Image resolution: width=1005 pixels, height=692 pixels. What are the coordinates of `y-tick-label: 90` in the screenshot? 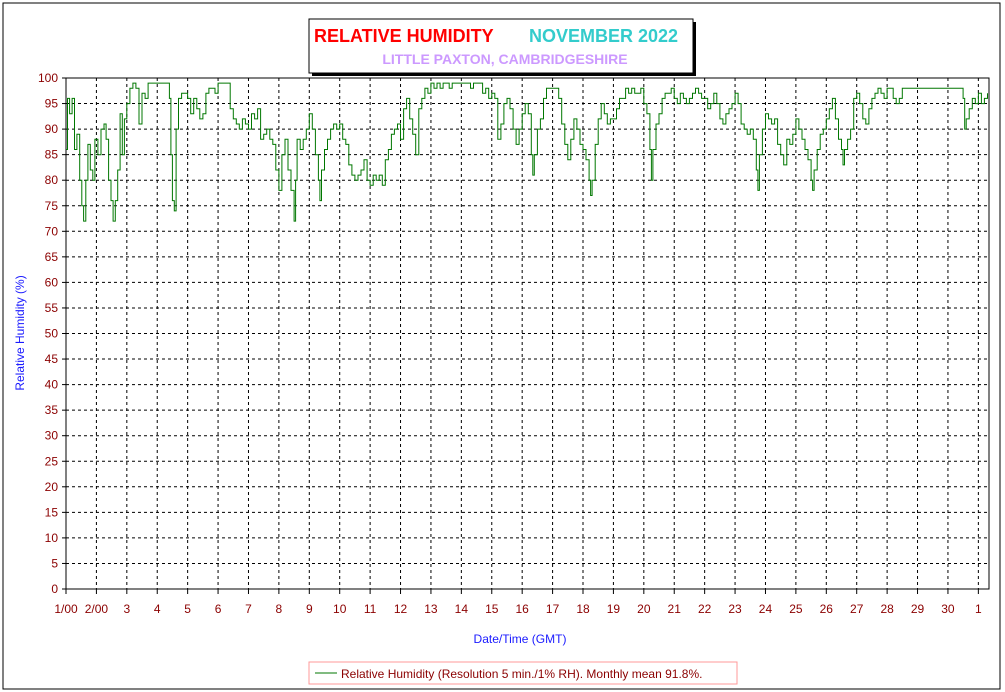 It's located at (52, 129).